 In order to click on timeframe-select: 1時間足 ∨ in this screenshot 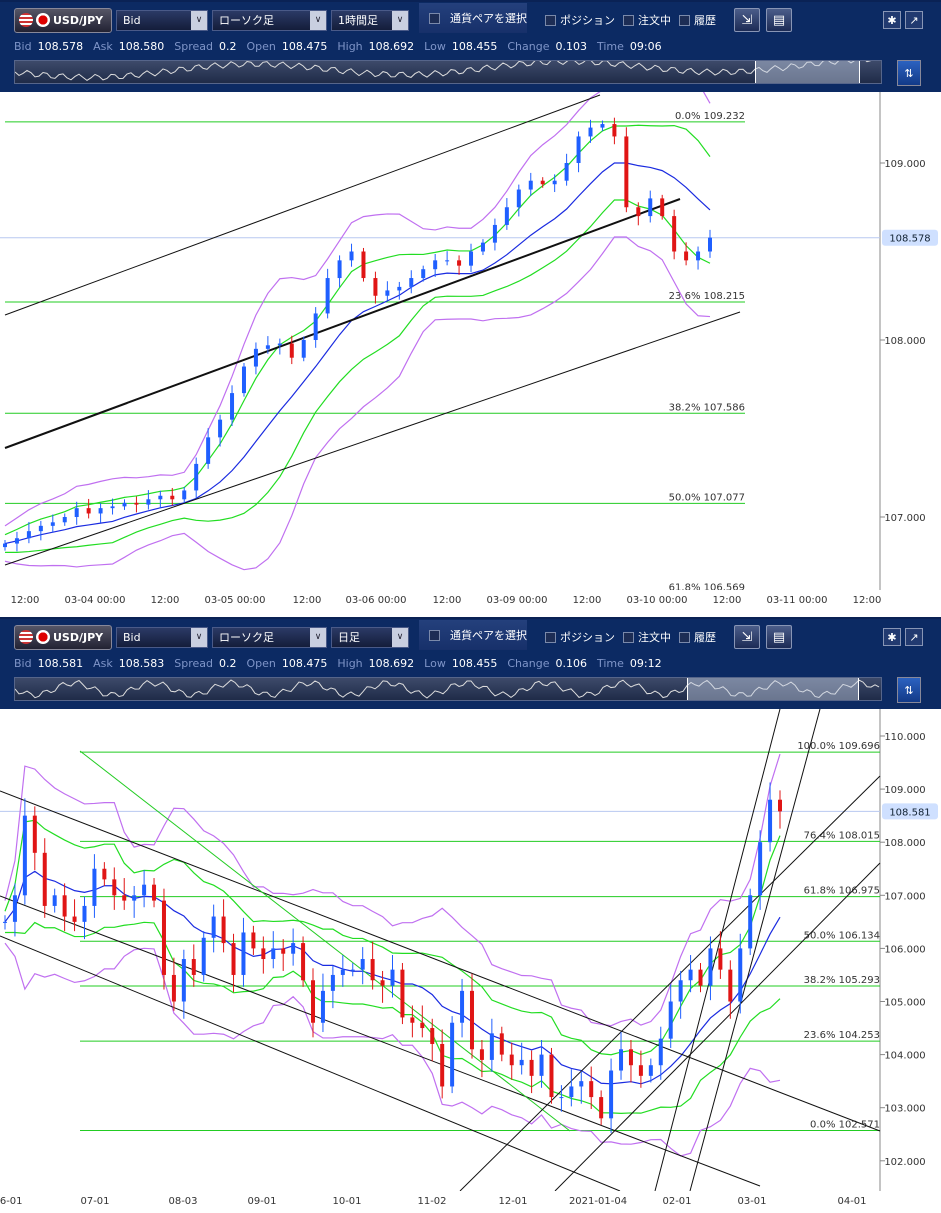, I will do `click(370, 20)`.